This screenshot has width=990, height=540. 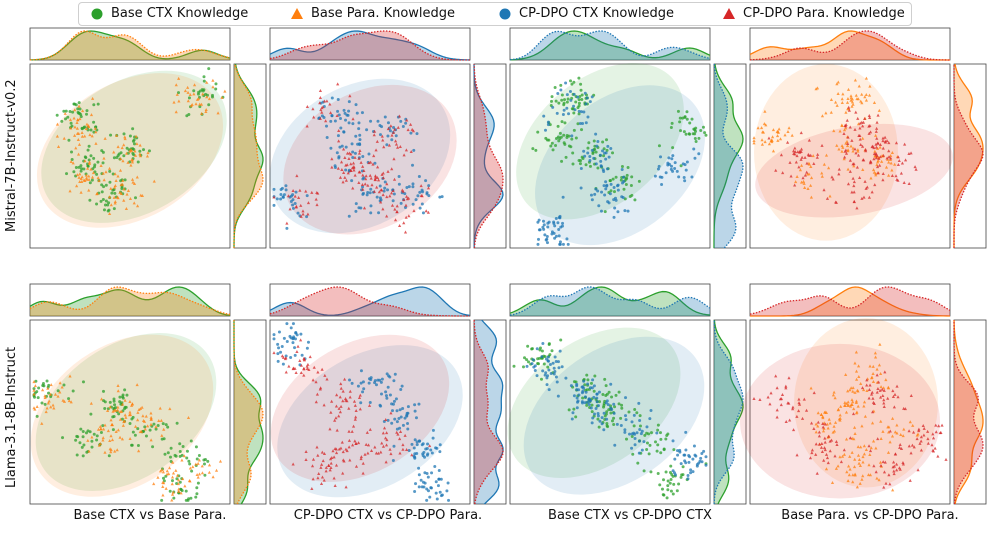 I want to click on confidence-ellipse, so click(x=134, y=146).